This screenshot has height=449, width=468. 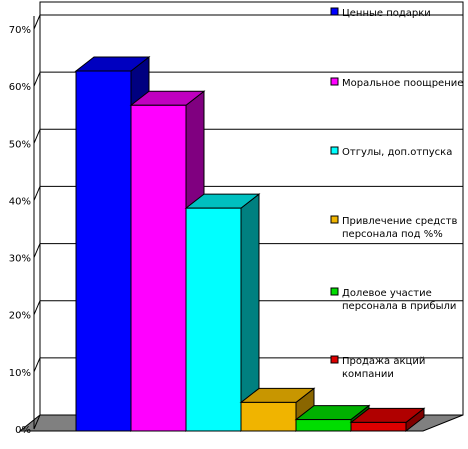 I want to click on legend-item-4: Привлечение средств персонала под %%, so click(x=393, y=227).